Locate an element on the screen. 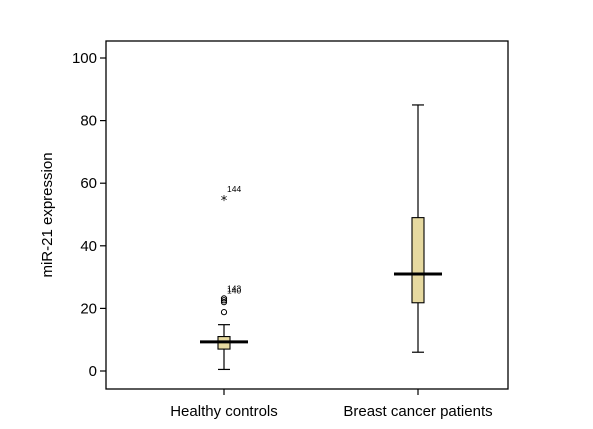 The width and height of the screenshot is (593, 429). y-tick-label: 0 is located at coordinates (93, 371).